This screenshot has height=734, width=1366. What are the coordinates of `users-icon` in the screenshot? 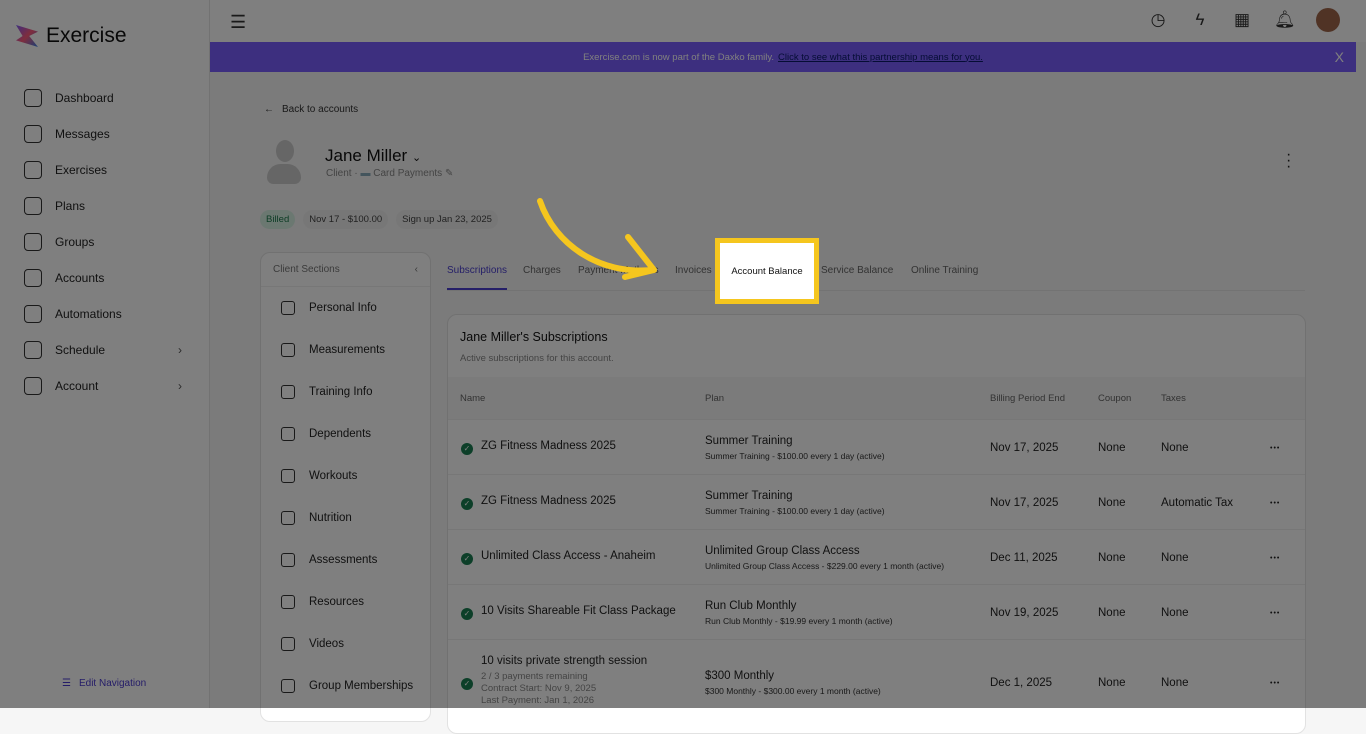 It's located at (33, 242).